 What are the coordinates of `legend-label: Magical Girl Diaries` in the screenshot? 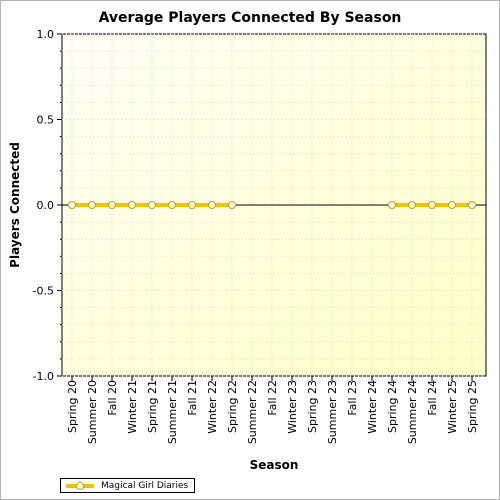 It's located at (145, 485).